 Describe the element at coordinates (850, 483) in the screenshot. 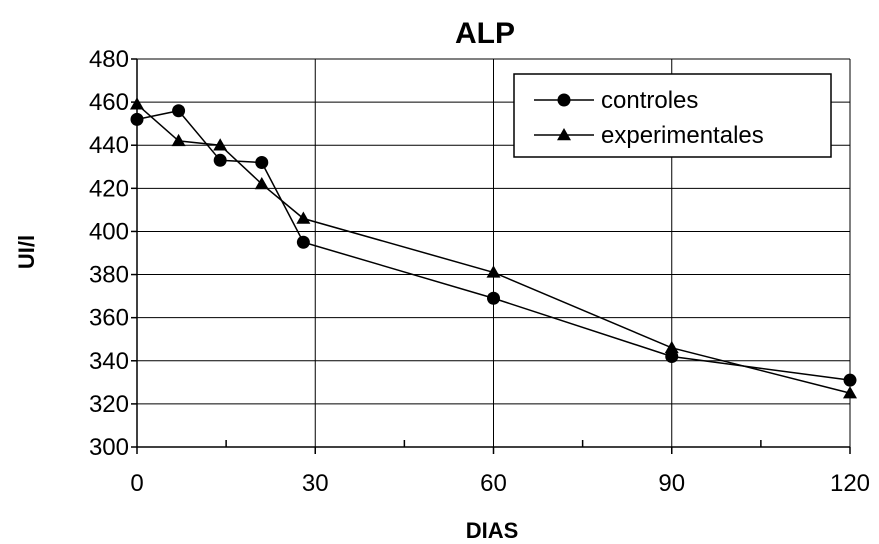

I see `x-tick-label: 120` at that location.